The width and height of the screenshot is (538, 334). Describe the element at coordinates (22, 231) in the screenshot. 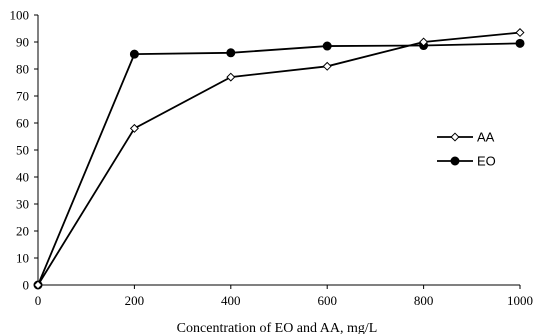

I see `y-tick-label: 20` at that location.